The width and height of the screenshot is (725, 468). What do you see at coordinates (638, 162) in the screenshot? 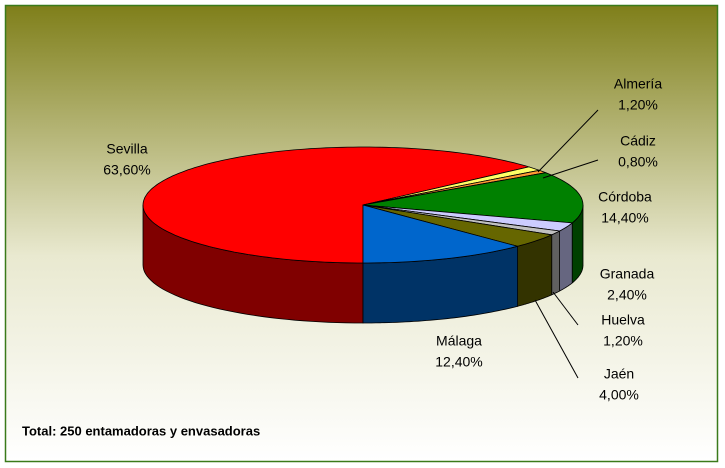
I see `value-label: 0,80%` at bounding box center [638, 162].